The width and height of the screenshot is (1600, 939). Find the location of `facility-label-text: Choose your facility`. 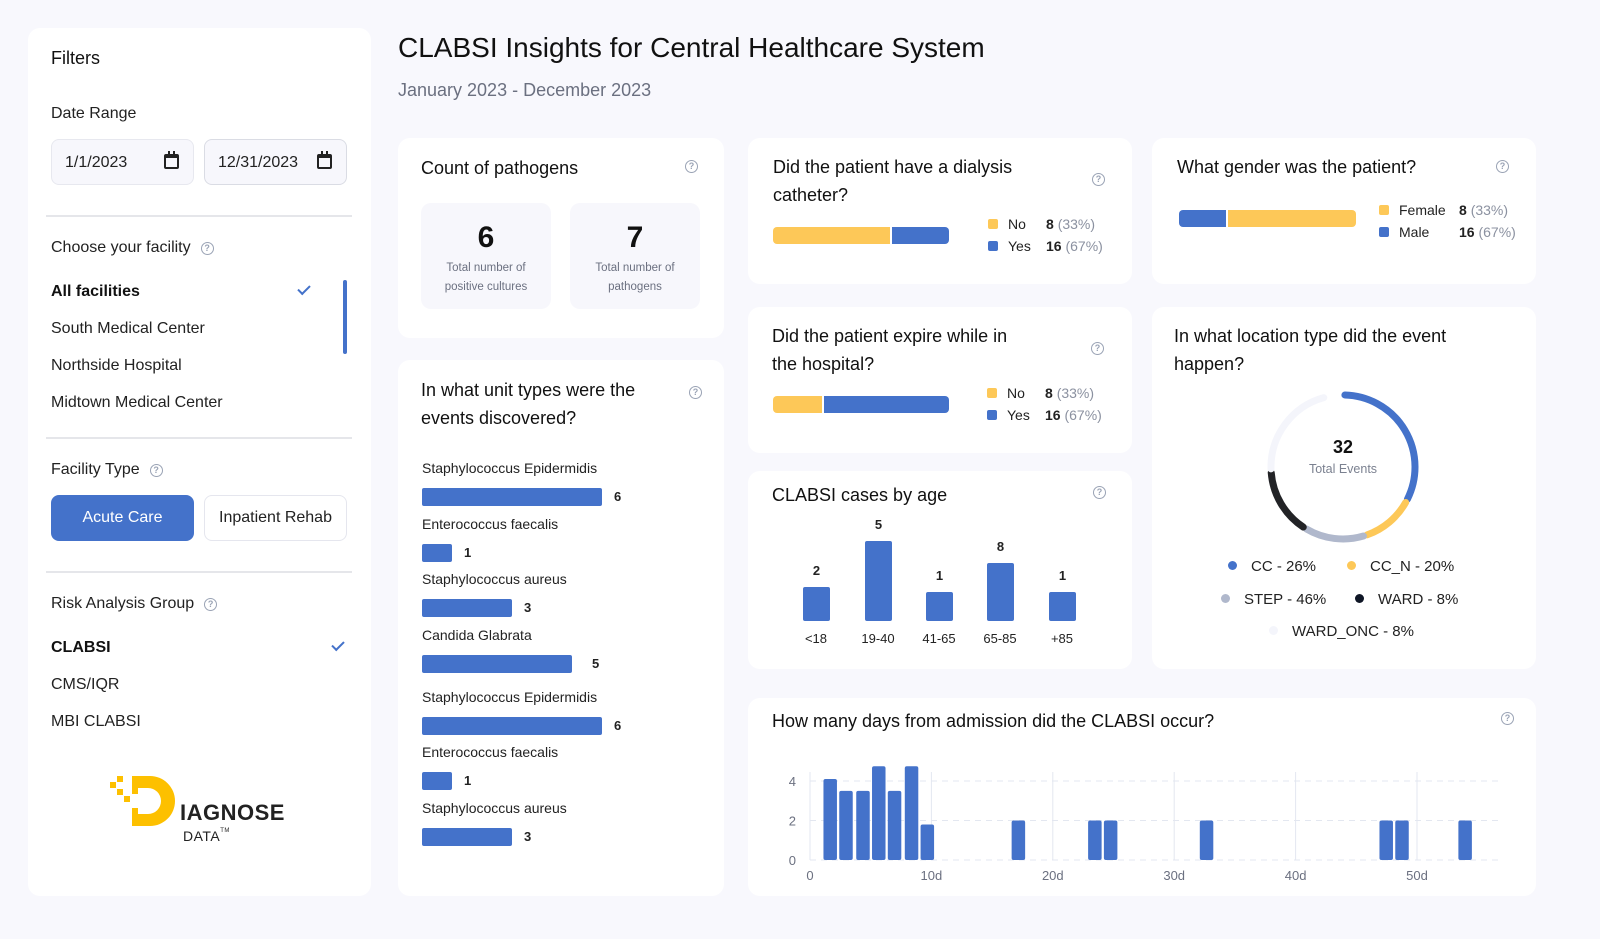

facility-label-text: Choose your facility is located at coordinates (121, 247).